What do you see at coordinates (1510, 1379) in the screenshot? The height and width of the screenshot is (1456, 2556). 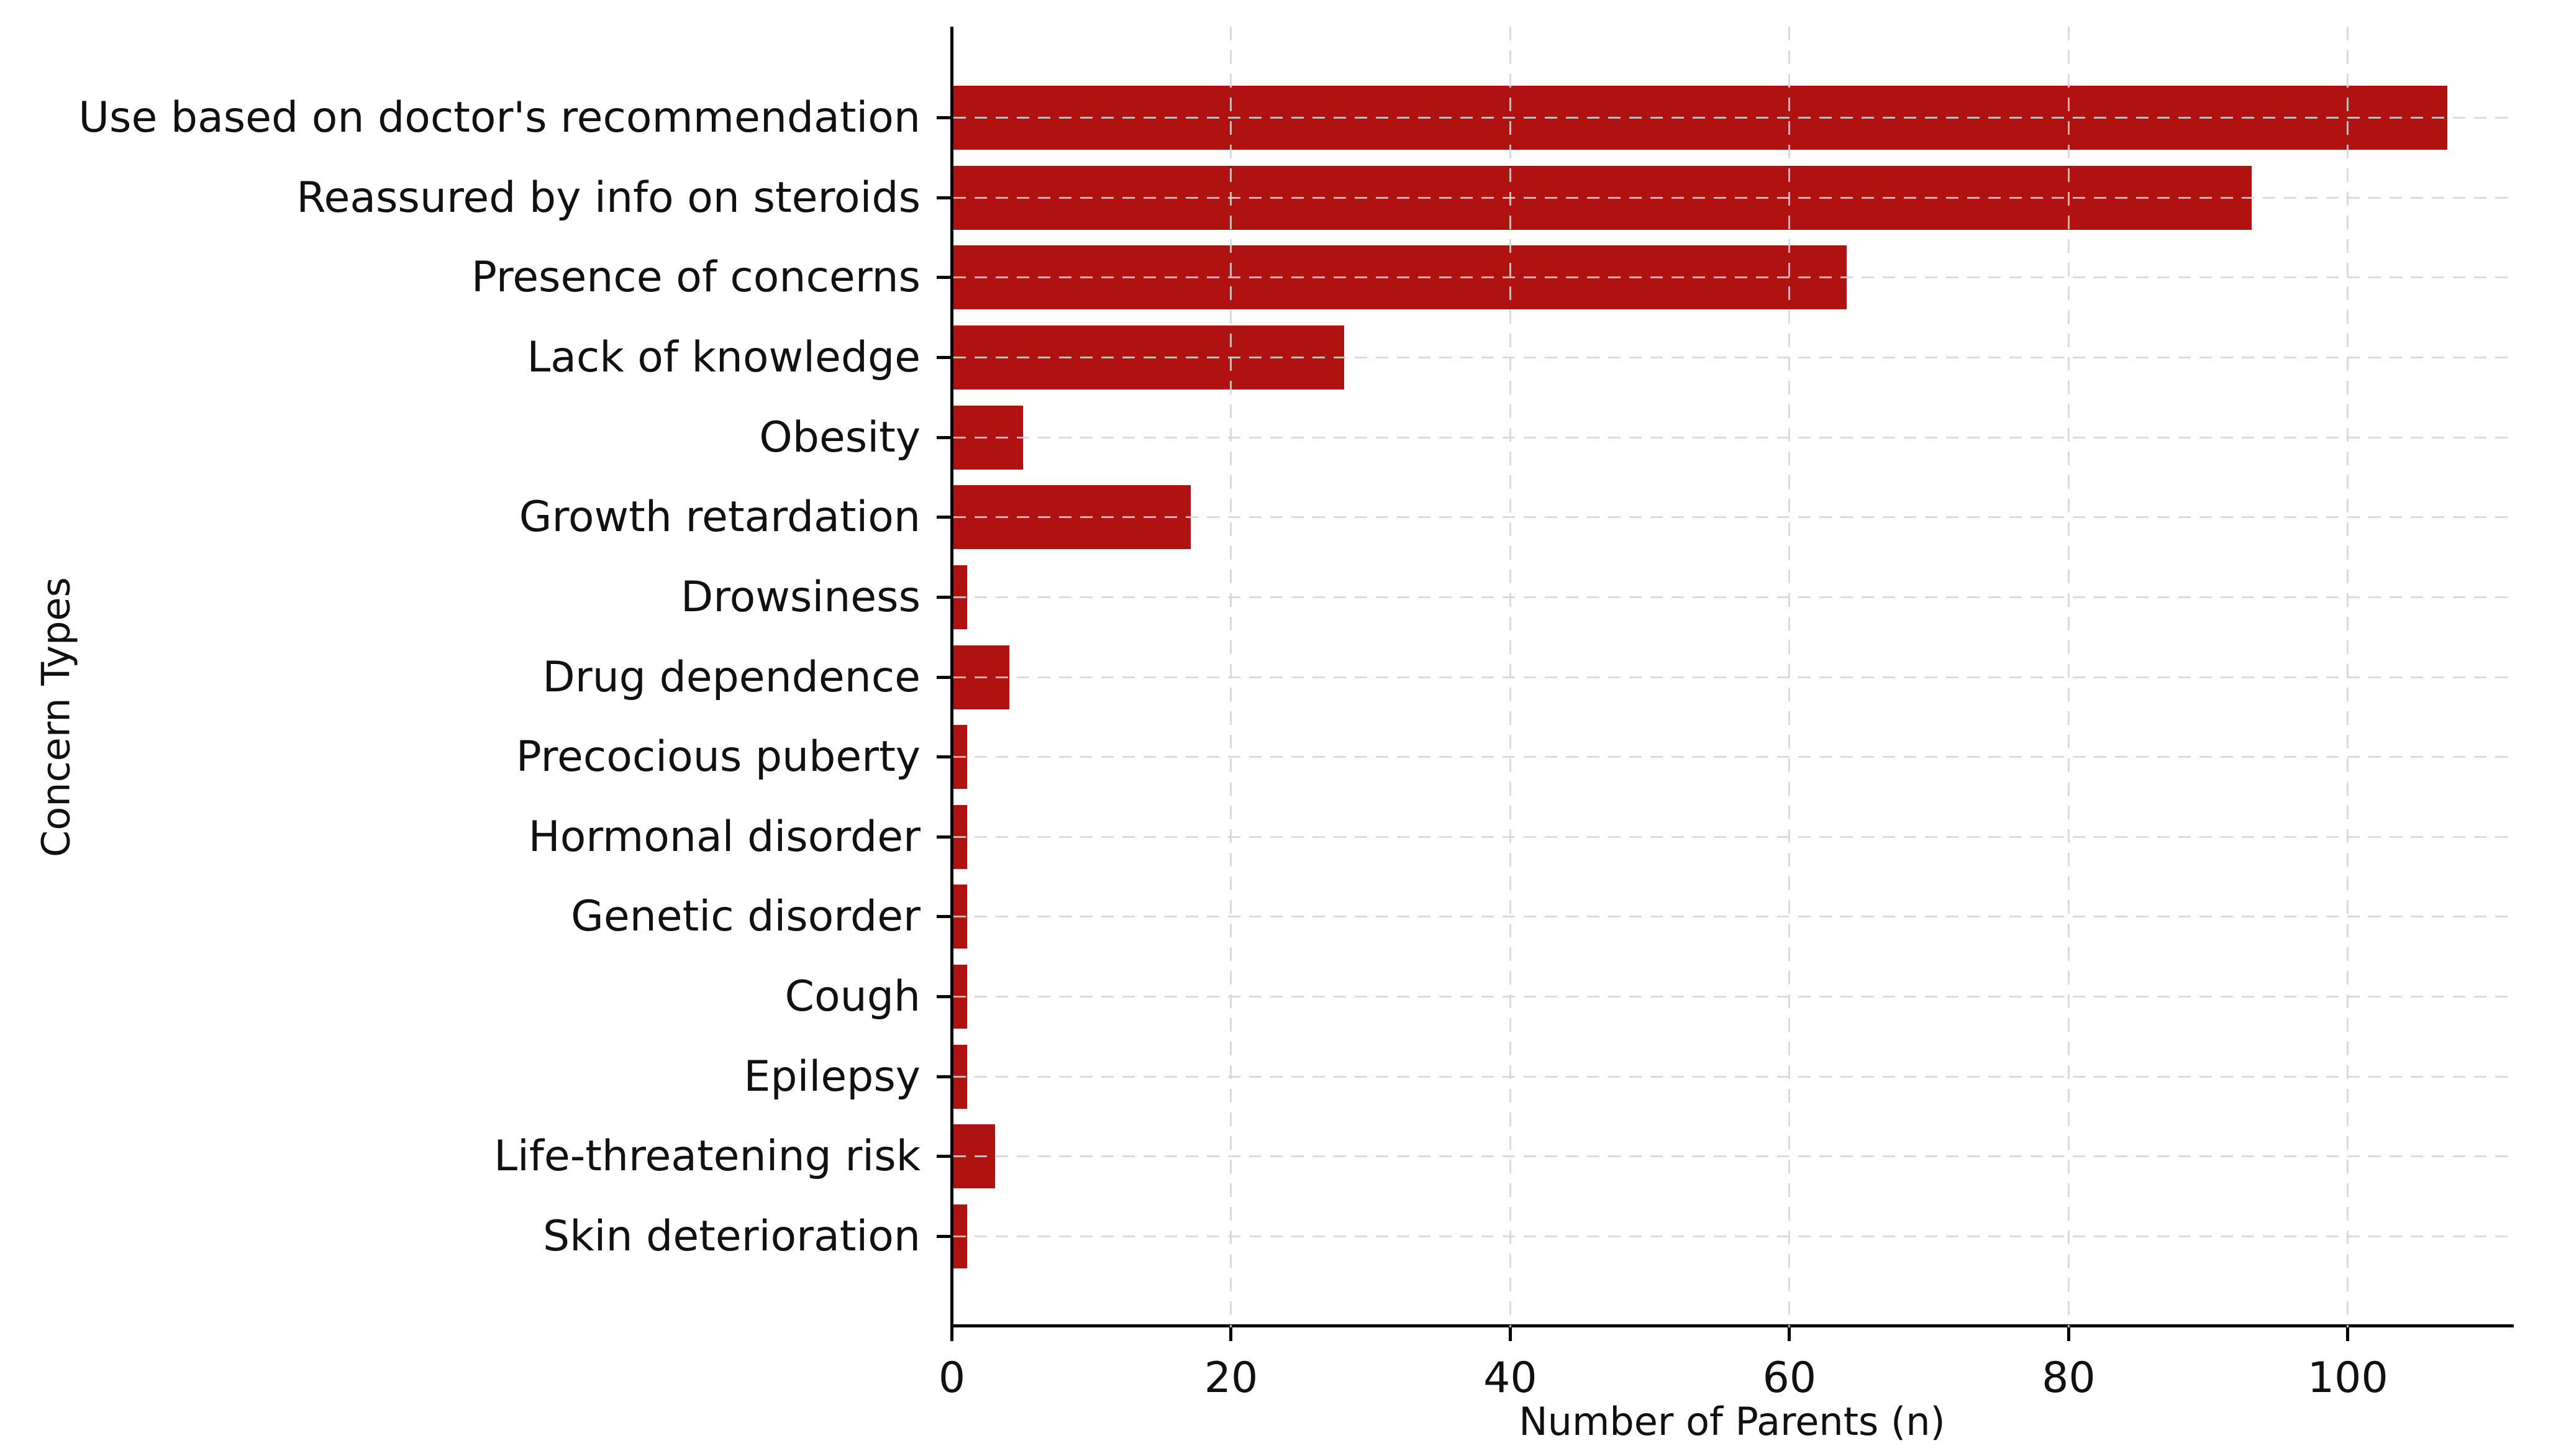 I see `x-tick-label: 40` at bounding box center [1510, 1379].